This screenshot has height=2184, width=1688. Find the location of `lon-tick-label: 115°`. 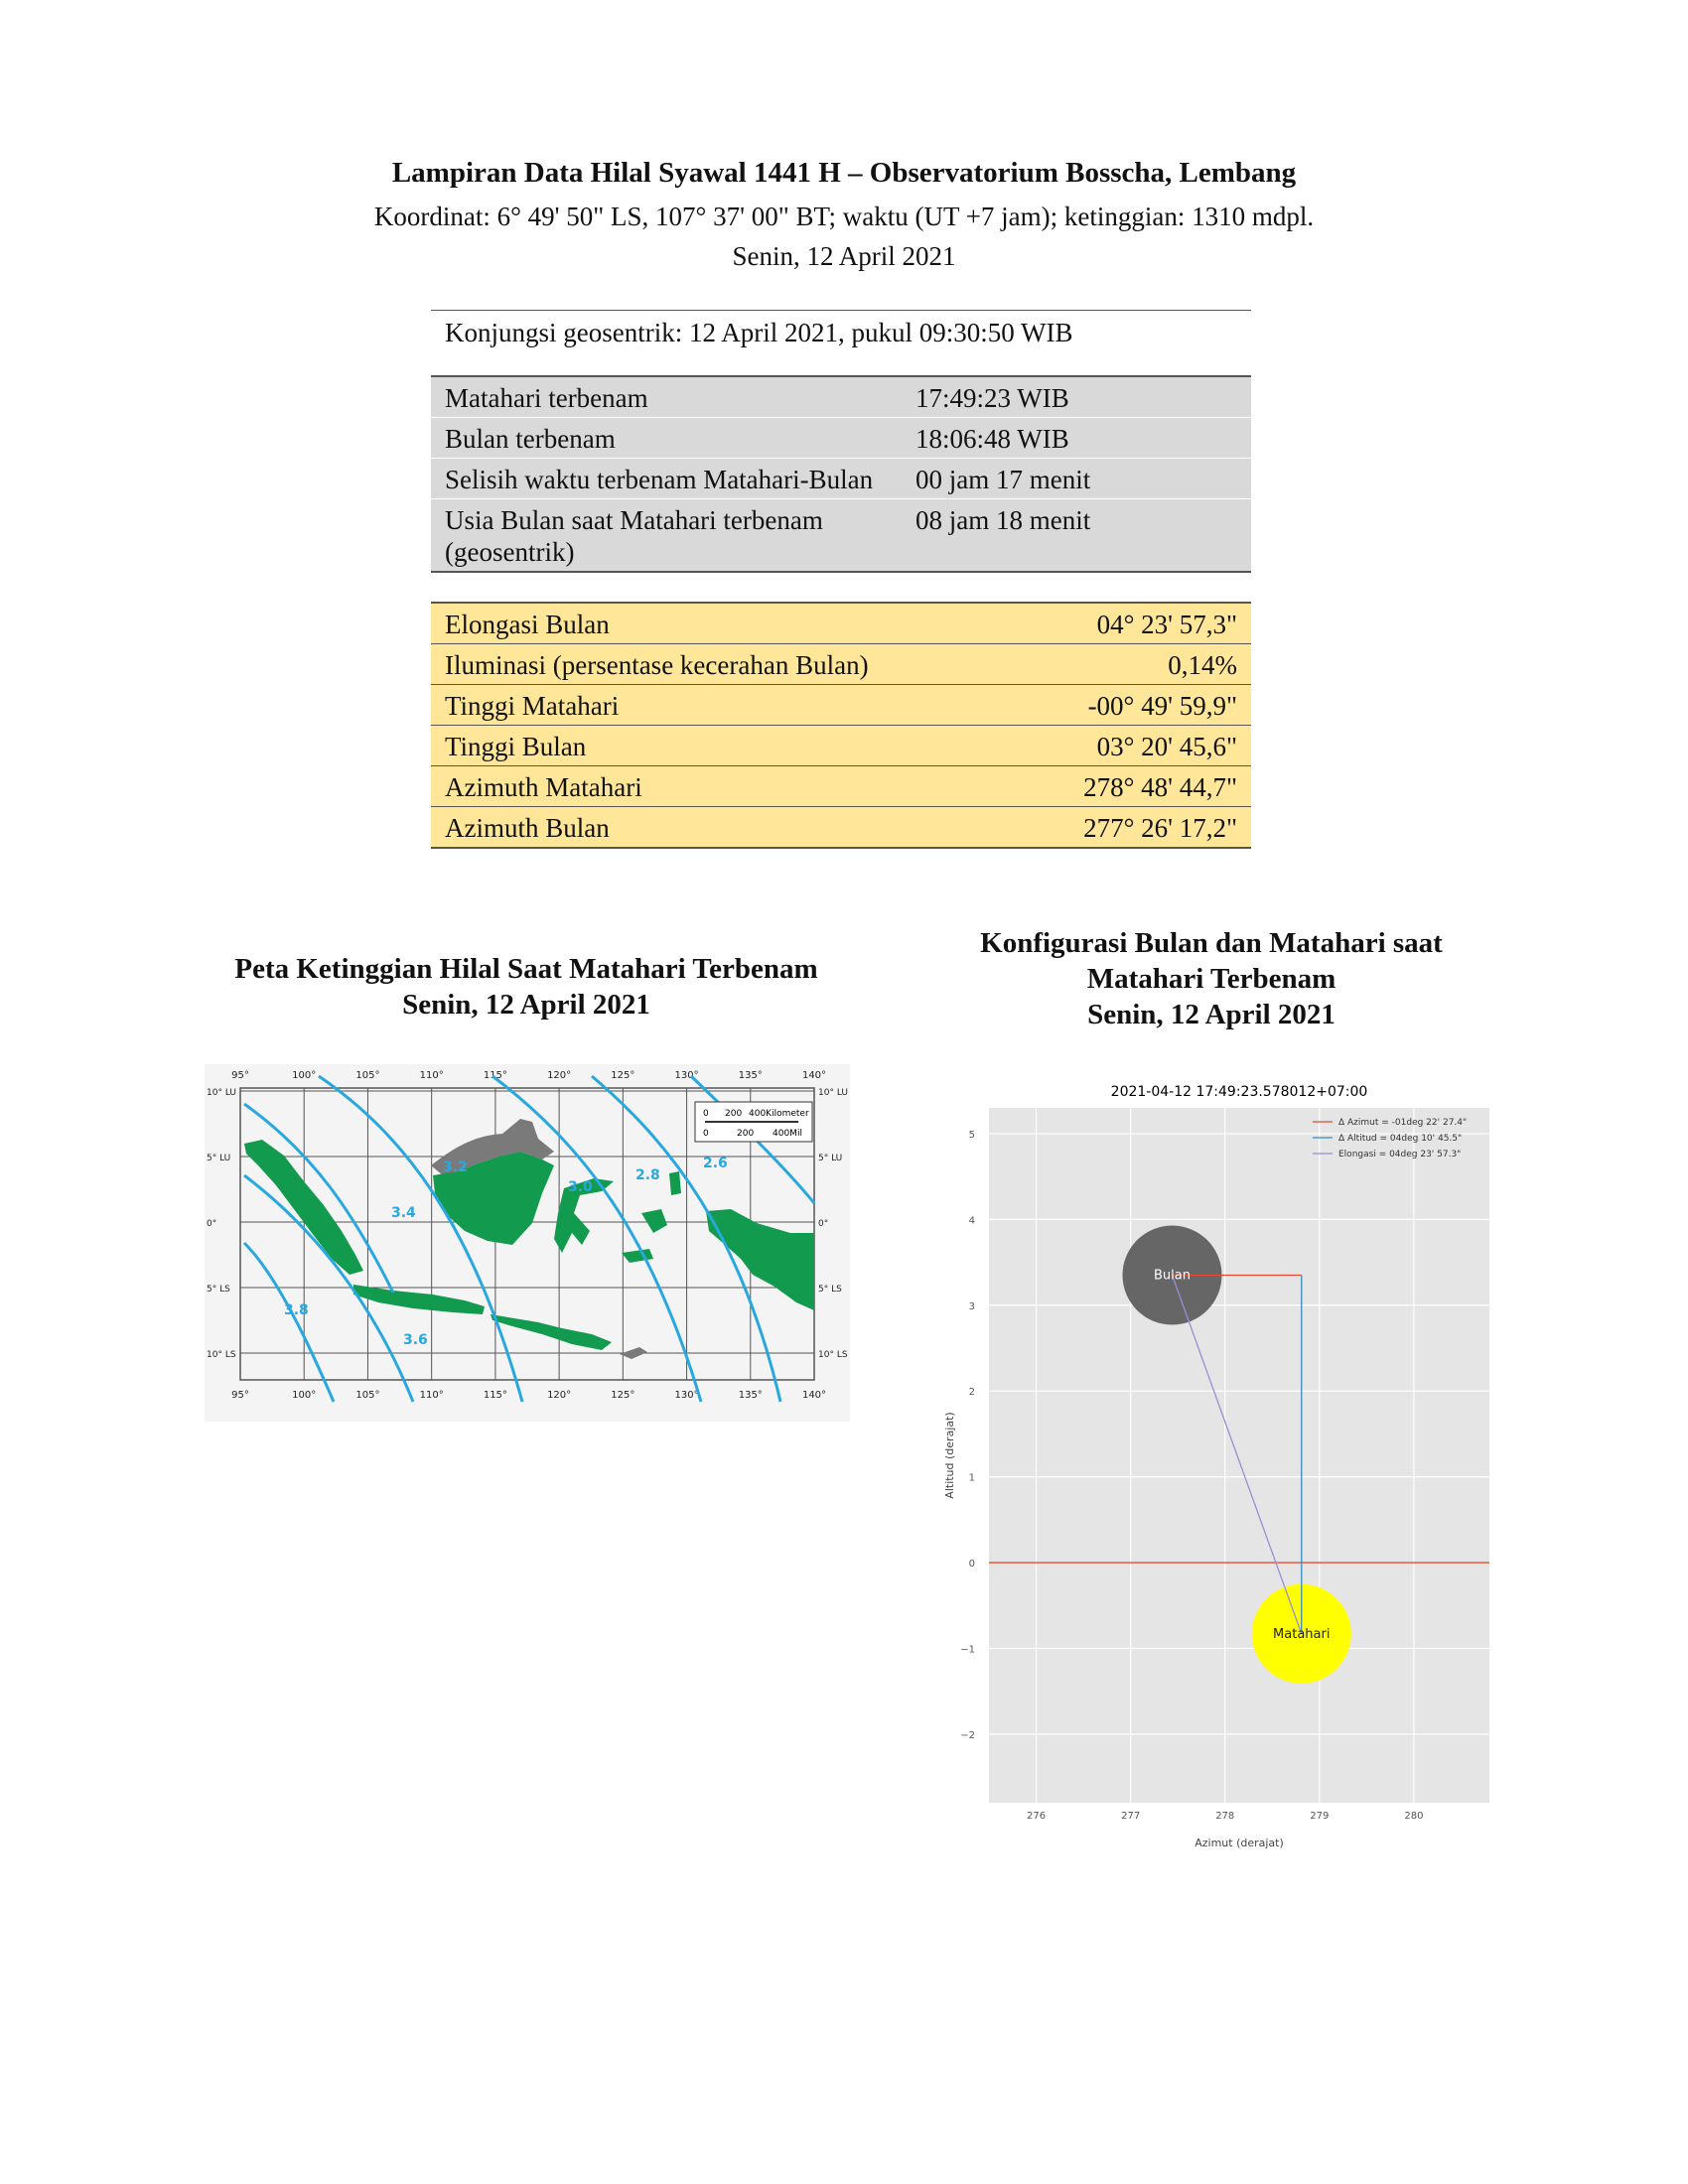

lon-tick-label: 115° is located at coordinates (495, 1075).